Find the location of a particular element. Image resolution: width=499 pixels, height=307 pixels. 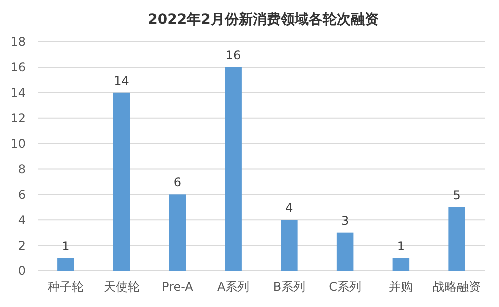

y-tick-label: 12 is located at coordinates (18, 119).